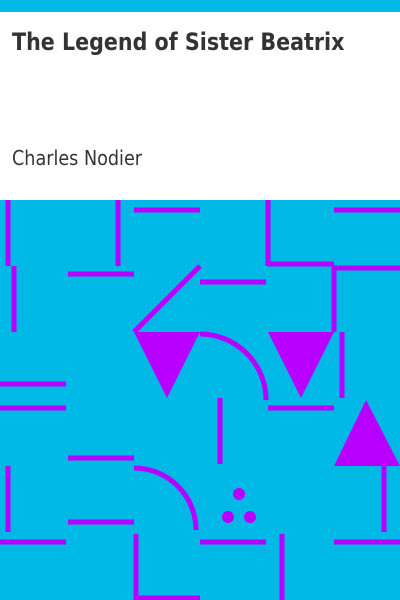  Describe the element at coordinates (77, 158) in the screenshot. I see `book-author: Charles Nodier` at that location.